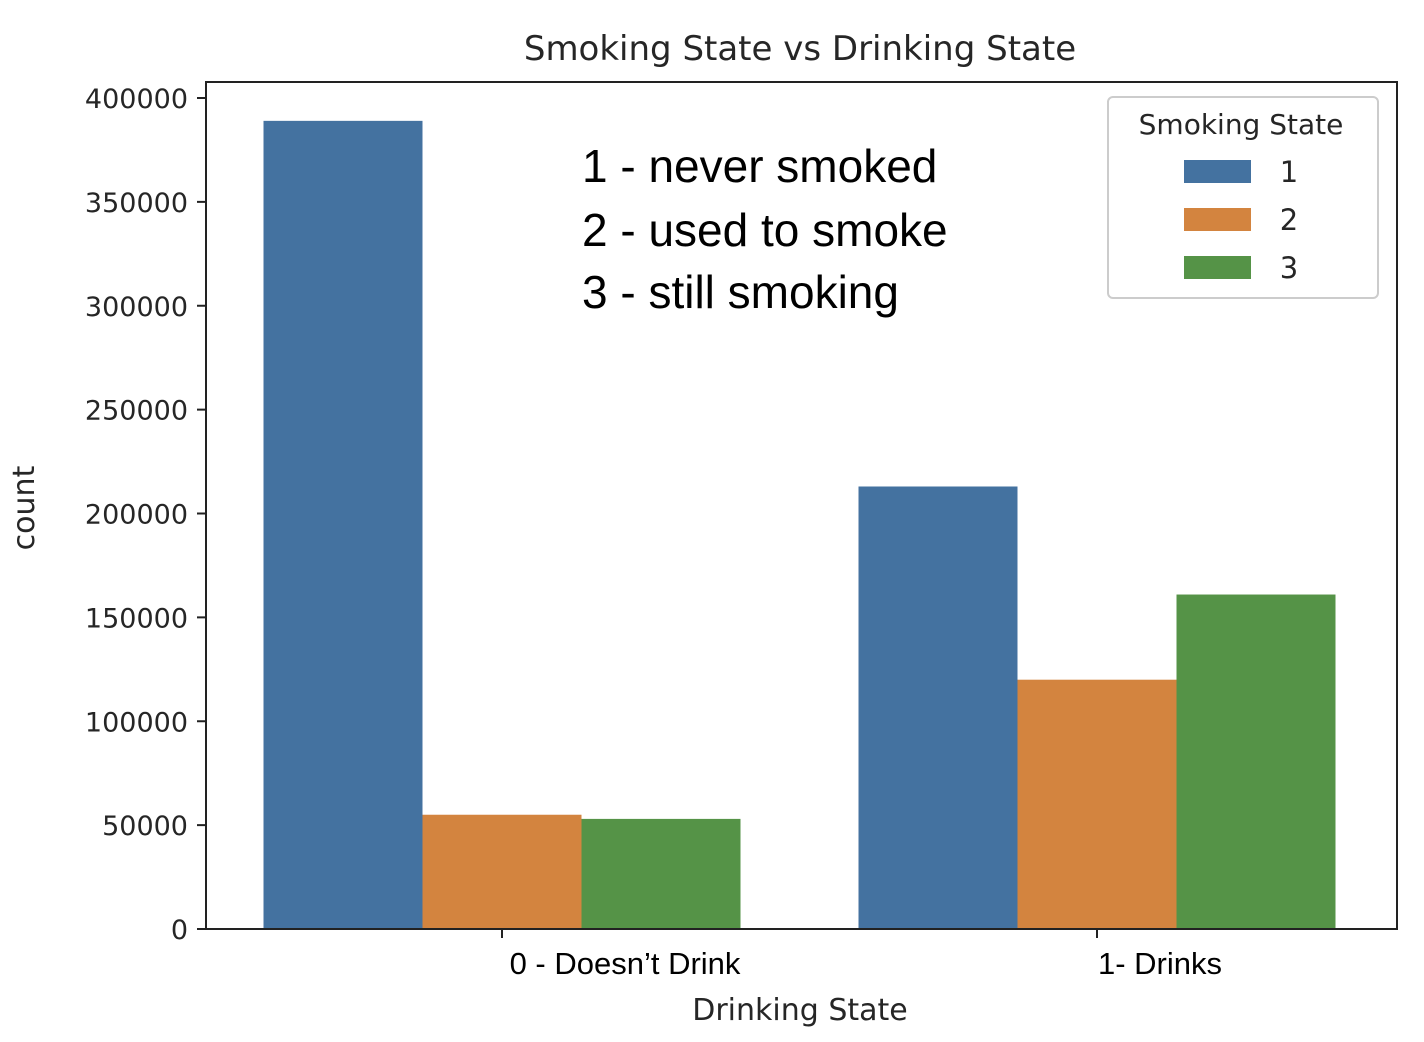 The width and height of the screenshot is (1424, 1042). I want to click on x-tick-label: 0 - Doesn’t Drink, so click(625, 963).